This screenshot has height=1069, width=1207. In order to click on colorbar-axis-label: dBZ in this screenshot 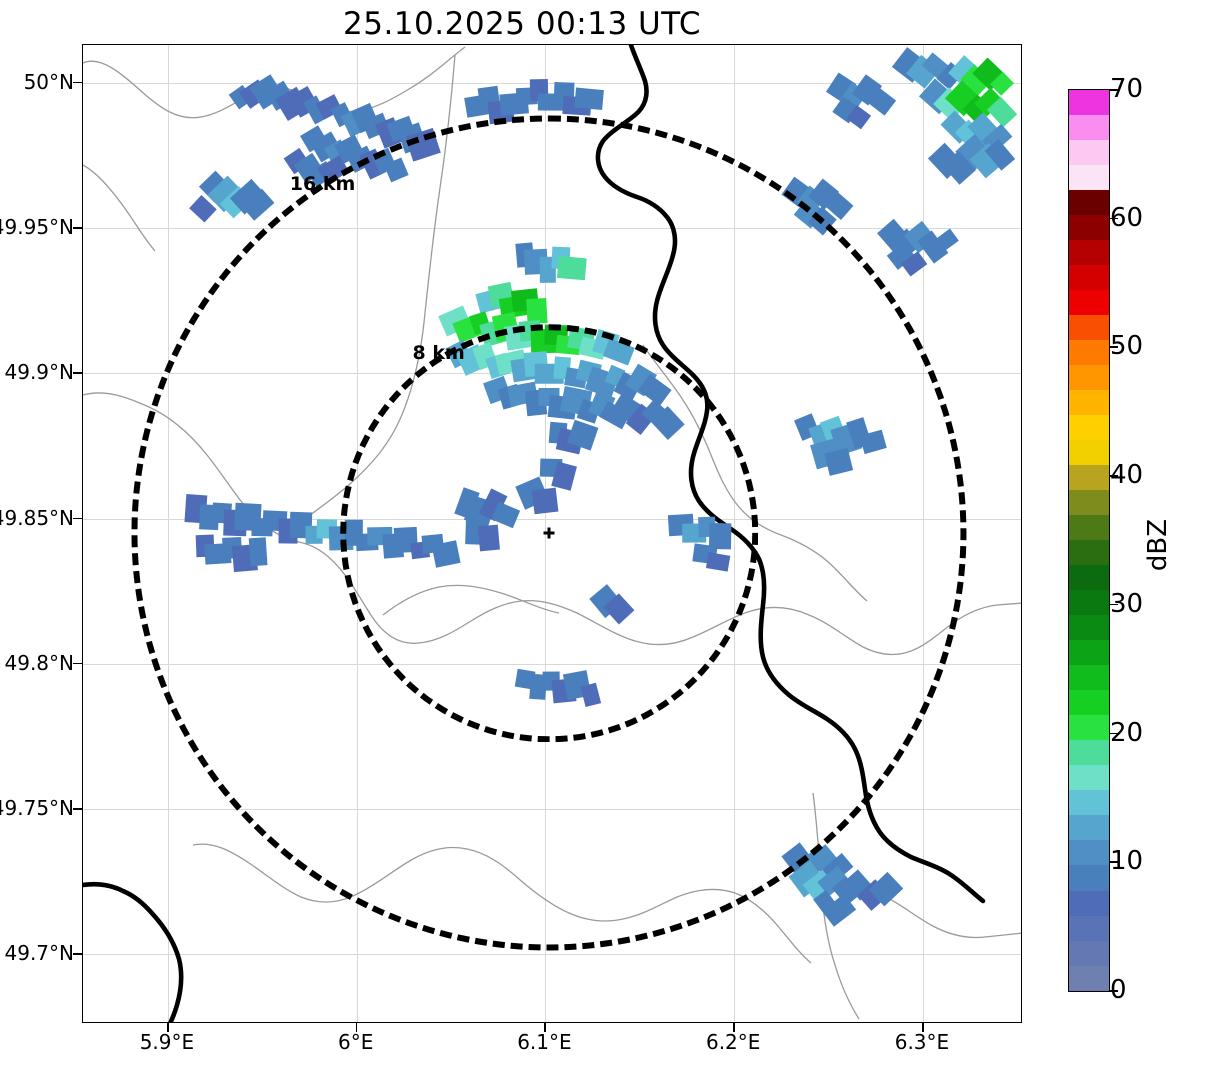, I will do `click(1158, 545)`.